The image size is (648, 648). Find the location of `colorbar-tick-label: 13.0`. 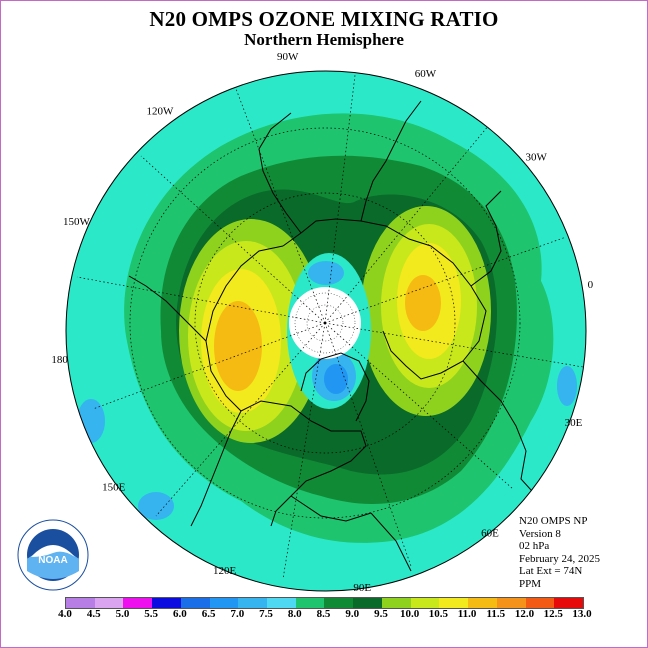

colorbar-tick-label: 13.0 is located at coordinates (582, 614).